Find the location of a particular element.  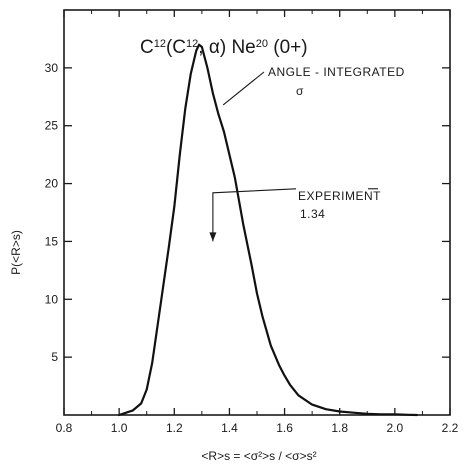

x-tick-label: 2.0 is located at coordinates (395, 428).